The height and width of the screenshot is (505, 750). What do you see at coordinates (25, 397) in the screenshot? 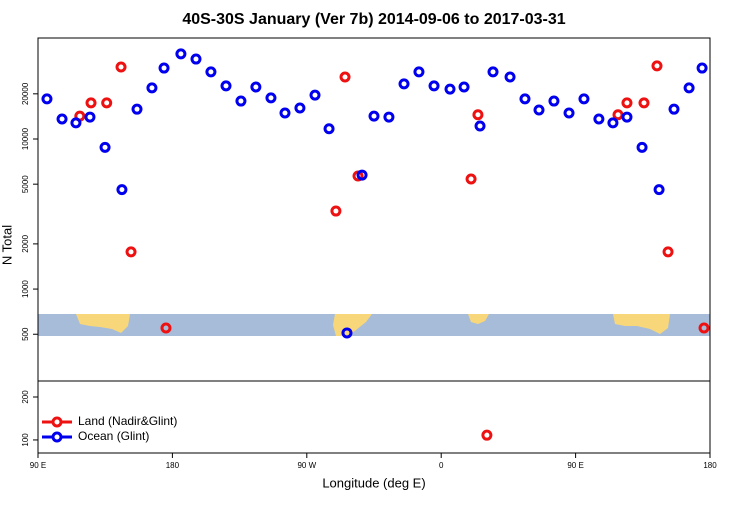
I see `y-tick-label: 200` at bounding box center [25, 397].